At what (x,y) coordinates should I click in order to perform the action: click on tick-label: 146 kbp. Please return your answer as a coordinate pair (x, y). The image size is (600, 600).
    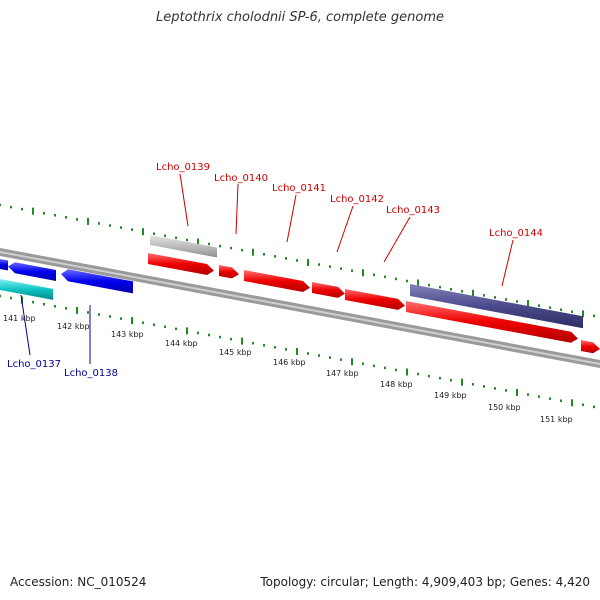
    Looking at the image, I should click on (289, 362).